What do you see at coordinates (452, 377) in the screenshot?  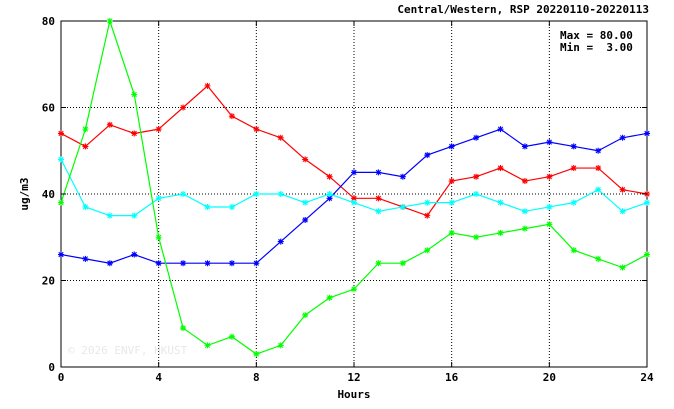 I see `x-tick-label: 16` at bounding box center [452, 377].